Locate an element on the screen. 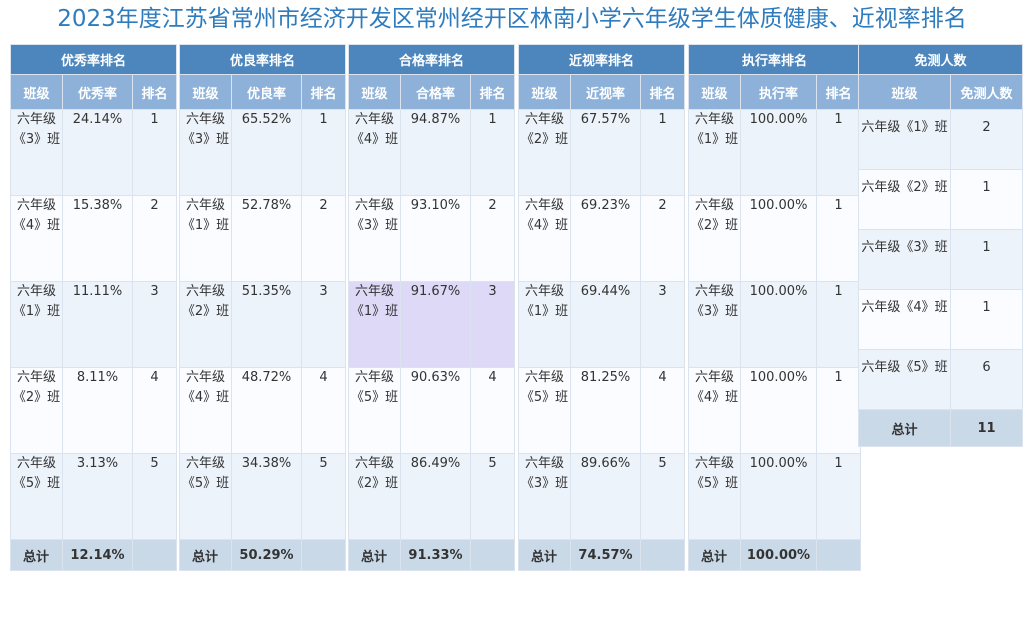 The image size is (1024, 621). value-cell: 48.72% is located at coordinates (266, 410).